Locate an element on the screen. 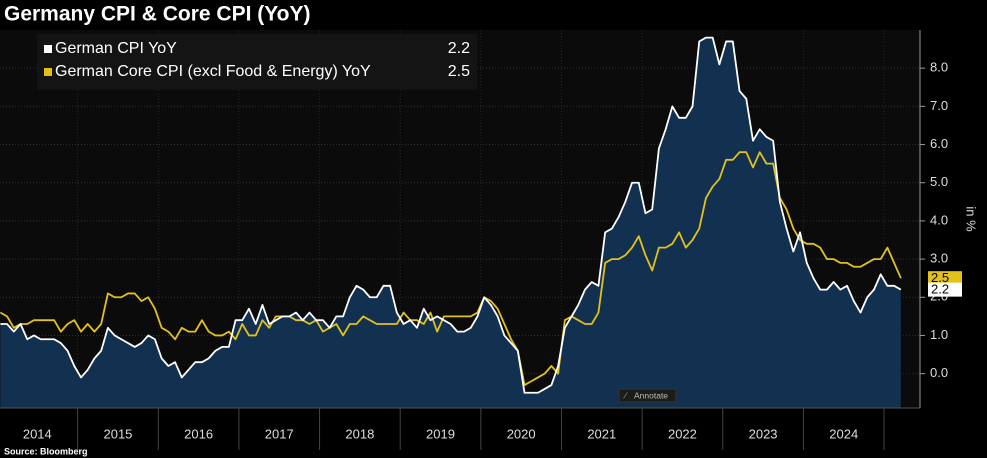  x-tick-label: 2024 is located at coordinates (843, 433).